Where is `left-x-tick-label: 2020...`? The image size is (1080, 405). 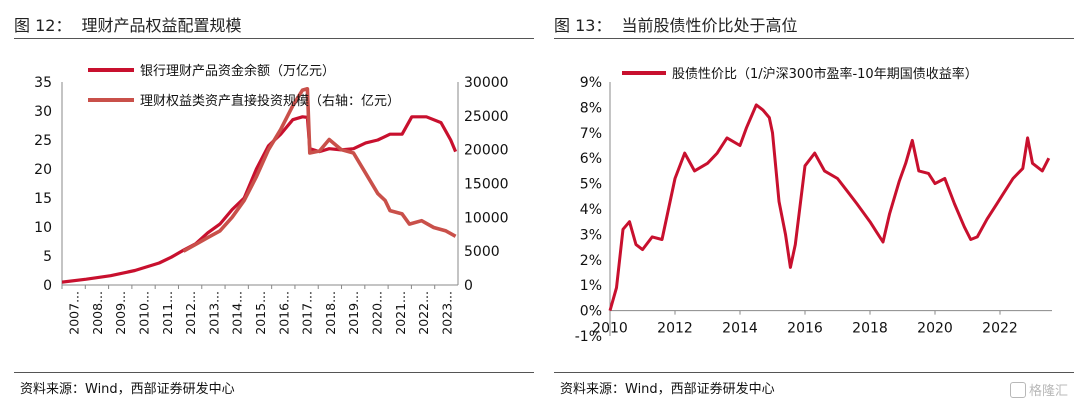 left-x-tick-label: 2020... is located at coordinates (376, 313).